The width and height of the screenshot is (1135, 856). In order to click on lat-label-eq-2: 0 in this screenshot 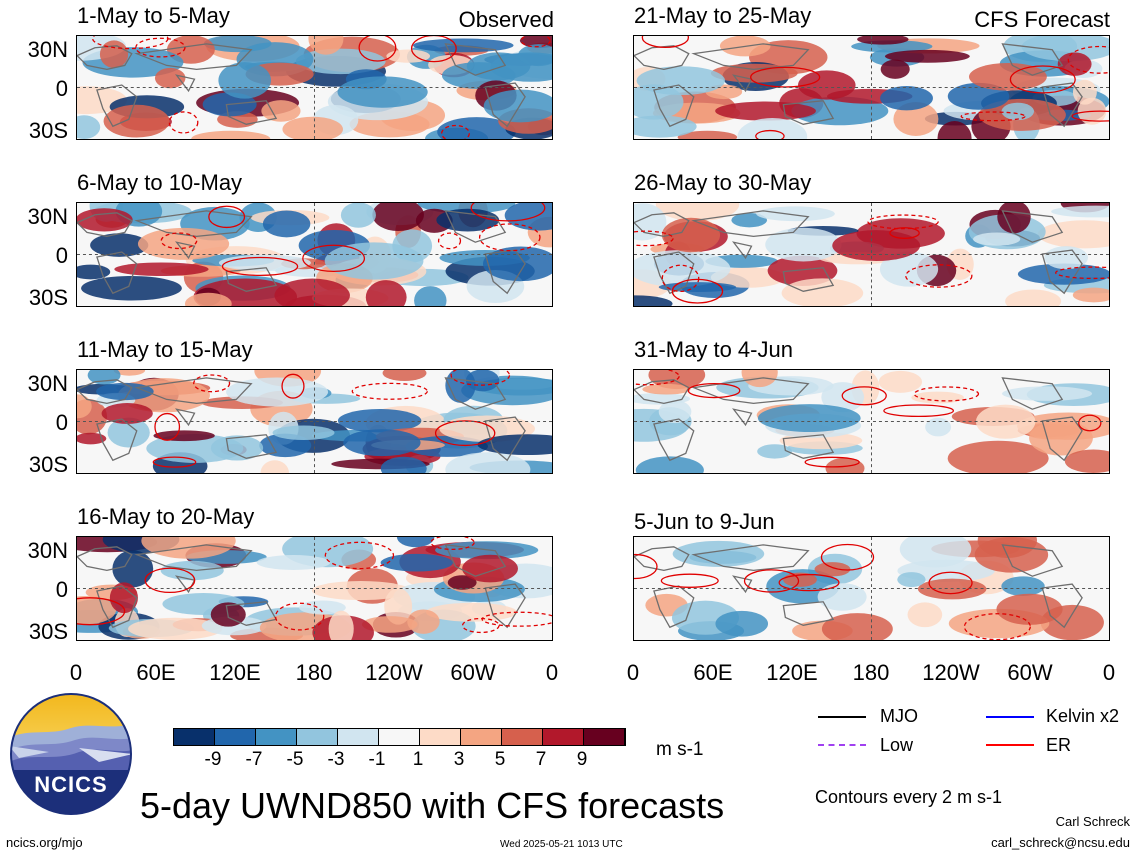, I will do `click(61, 255)`.